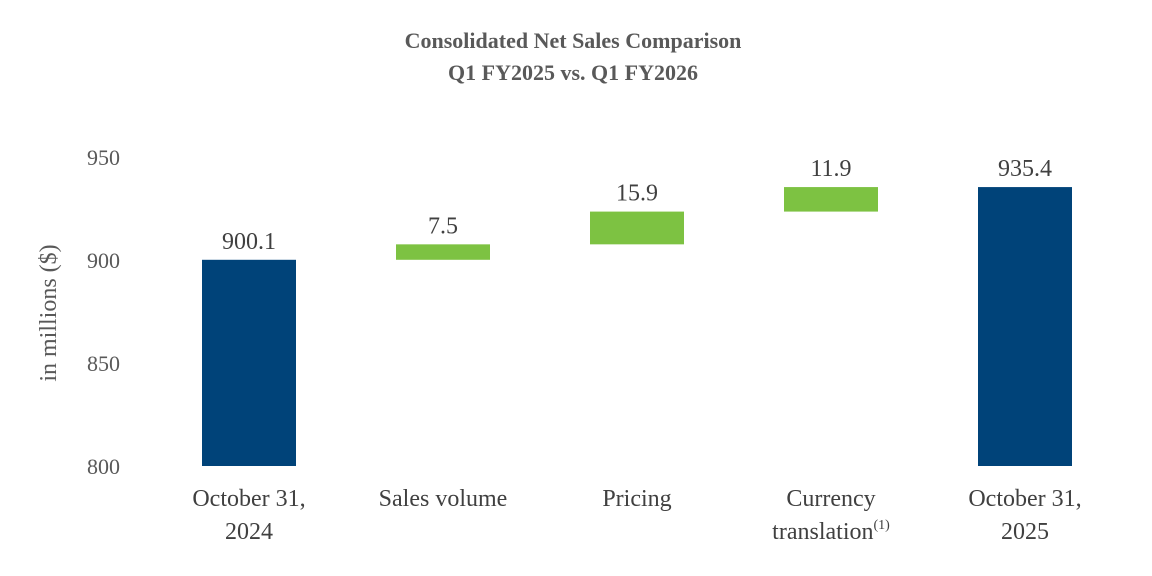  I want to click on y-tick-label: 950, so click(103, 157).